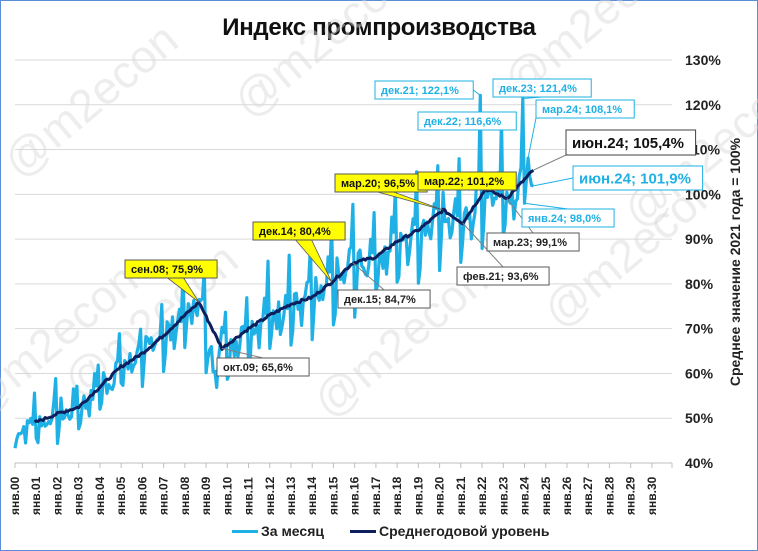  Describe the element at coordinates (270, 495) in the screenshot. I see `x-tick-label: янв.12` at that location.